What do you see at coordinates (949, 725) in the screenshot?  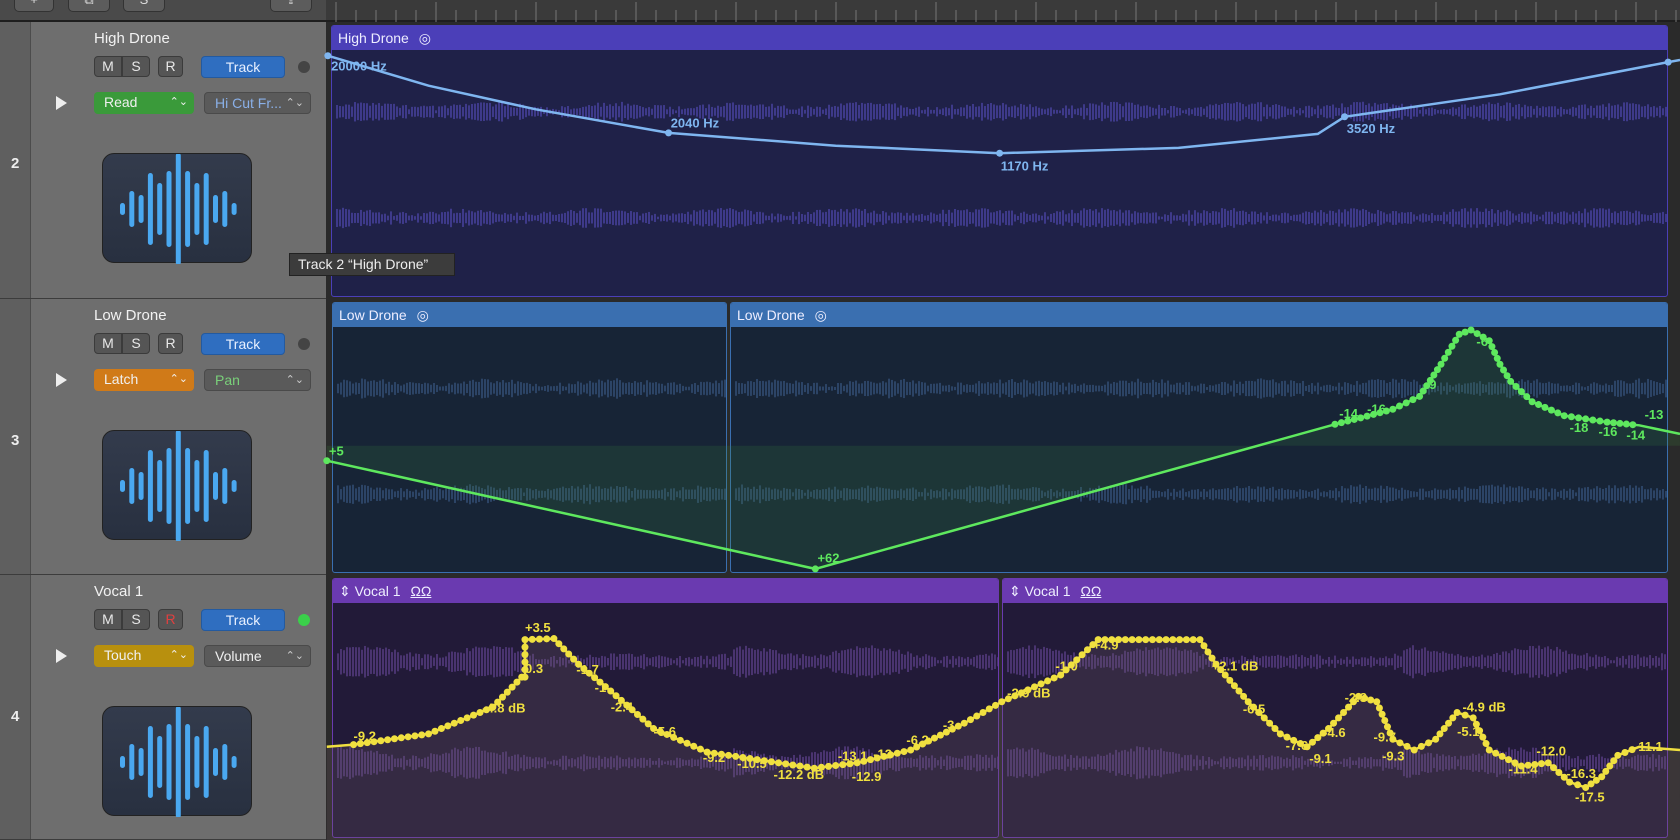 I see `automation-value-label: -3` at bounding box center [949, 725].